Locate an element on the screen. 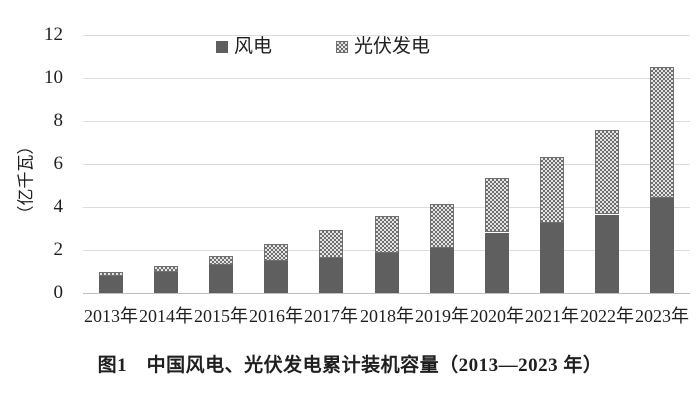 This screenshot has width=700, height=400. x-axis-label: 2023年 is located at coordinates (662, 316).